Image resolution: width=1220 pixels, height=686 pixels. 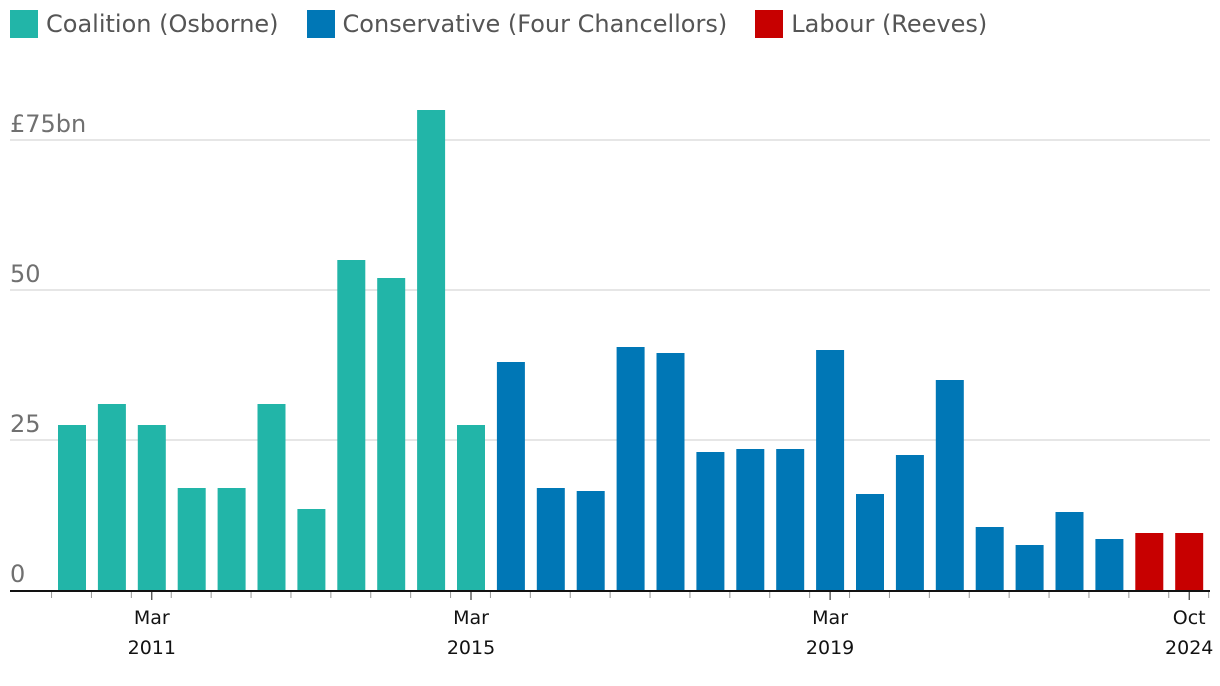 I want to click on y-tick-label-25: 25, so click(x=25, y=424).